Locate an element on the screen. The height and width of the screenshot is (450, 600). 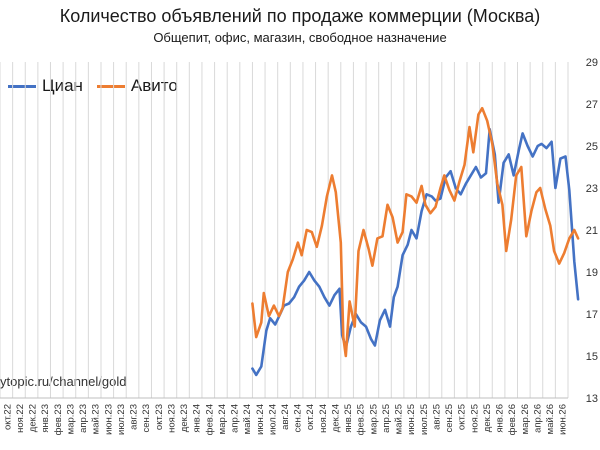
x-tick-label: дек.23 is located at coordinates (184, 418).